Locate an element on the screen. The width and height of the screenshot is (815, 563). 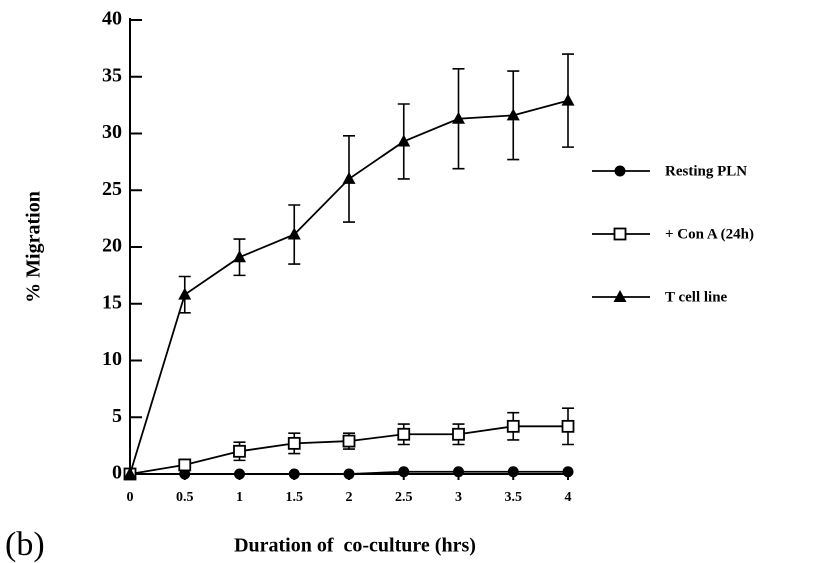
x-tick-label: 4 is located at coordinates (568, 497).